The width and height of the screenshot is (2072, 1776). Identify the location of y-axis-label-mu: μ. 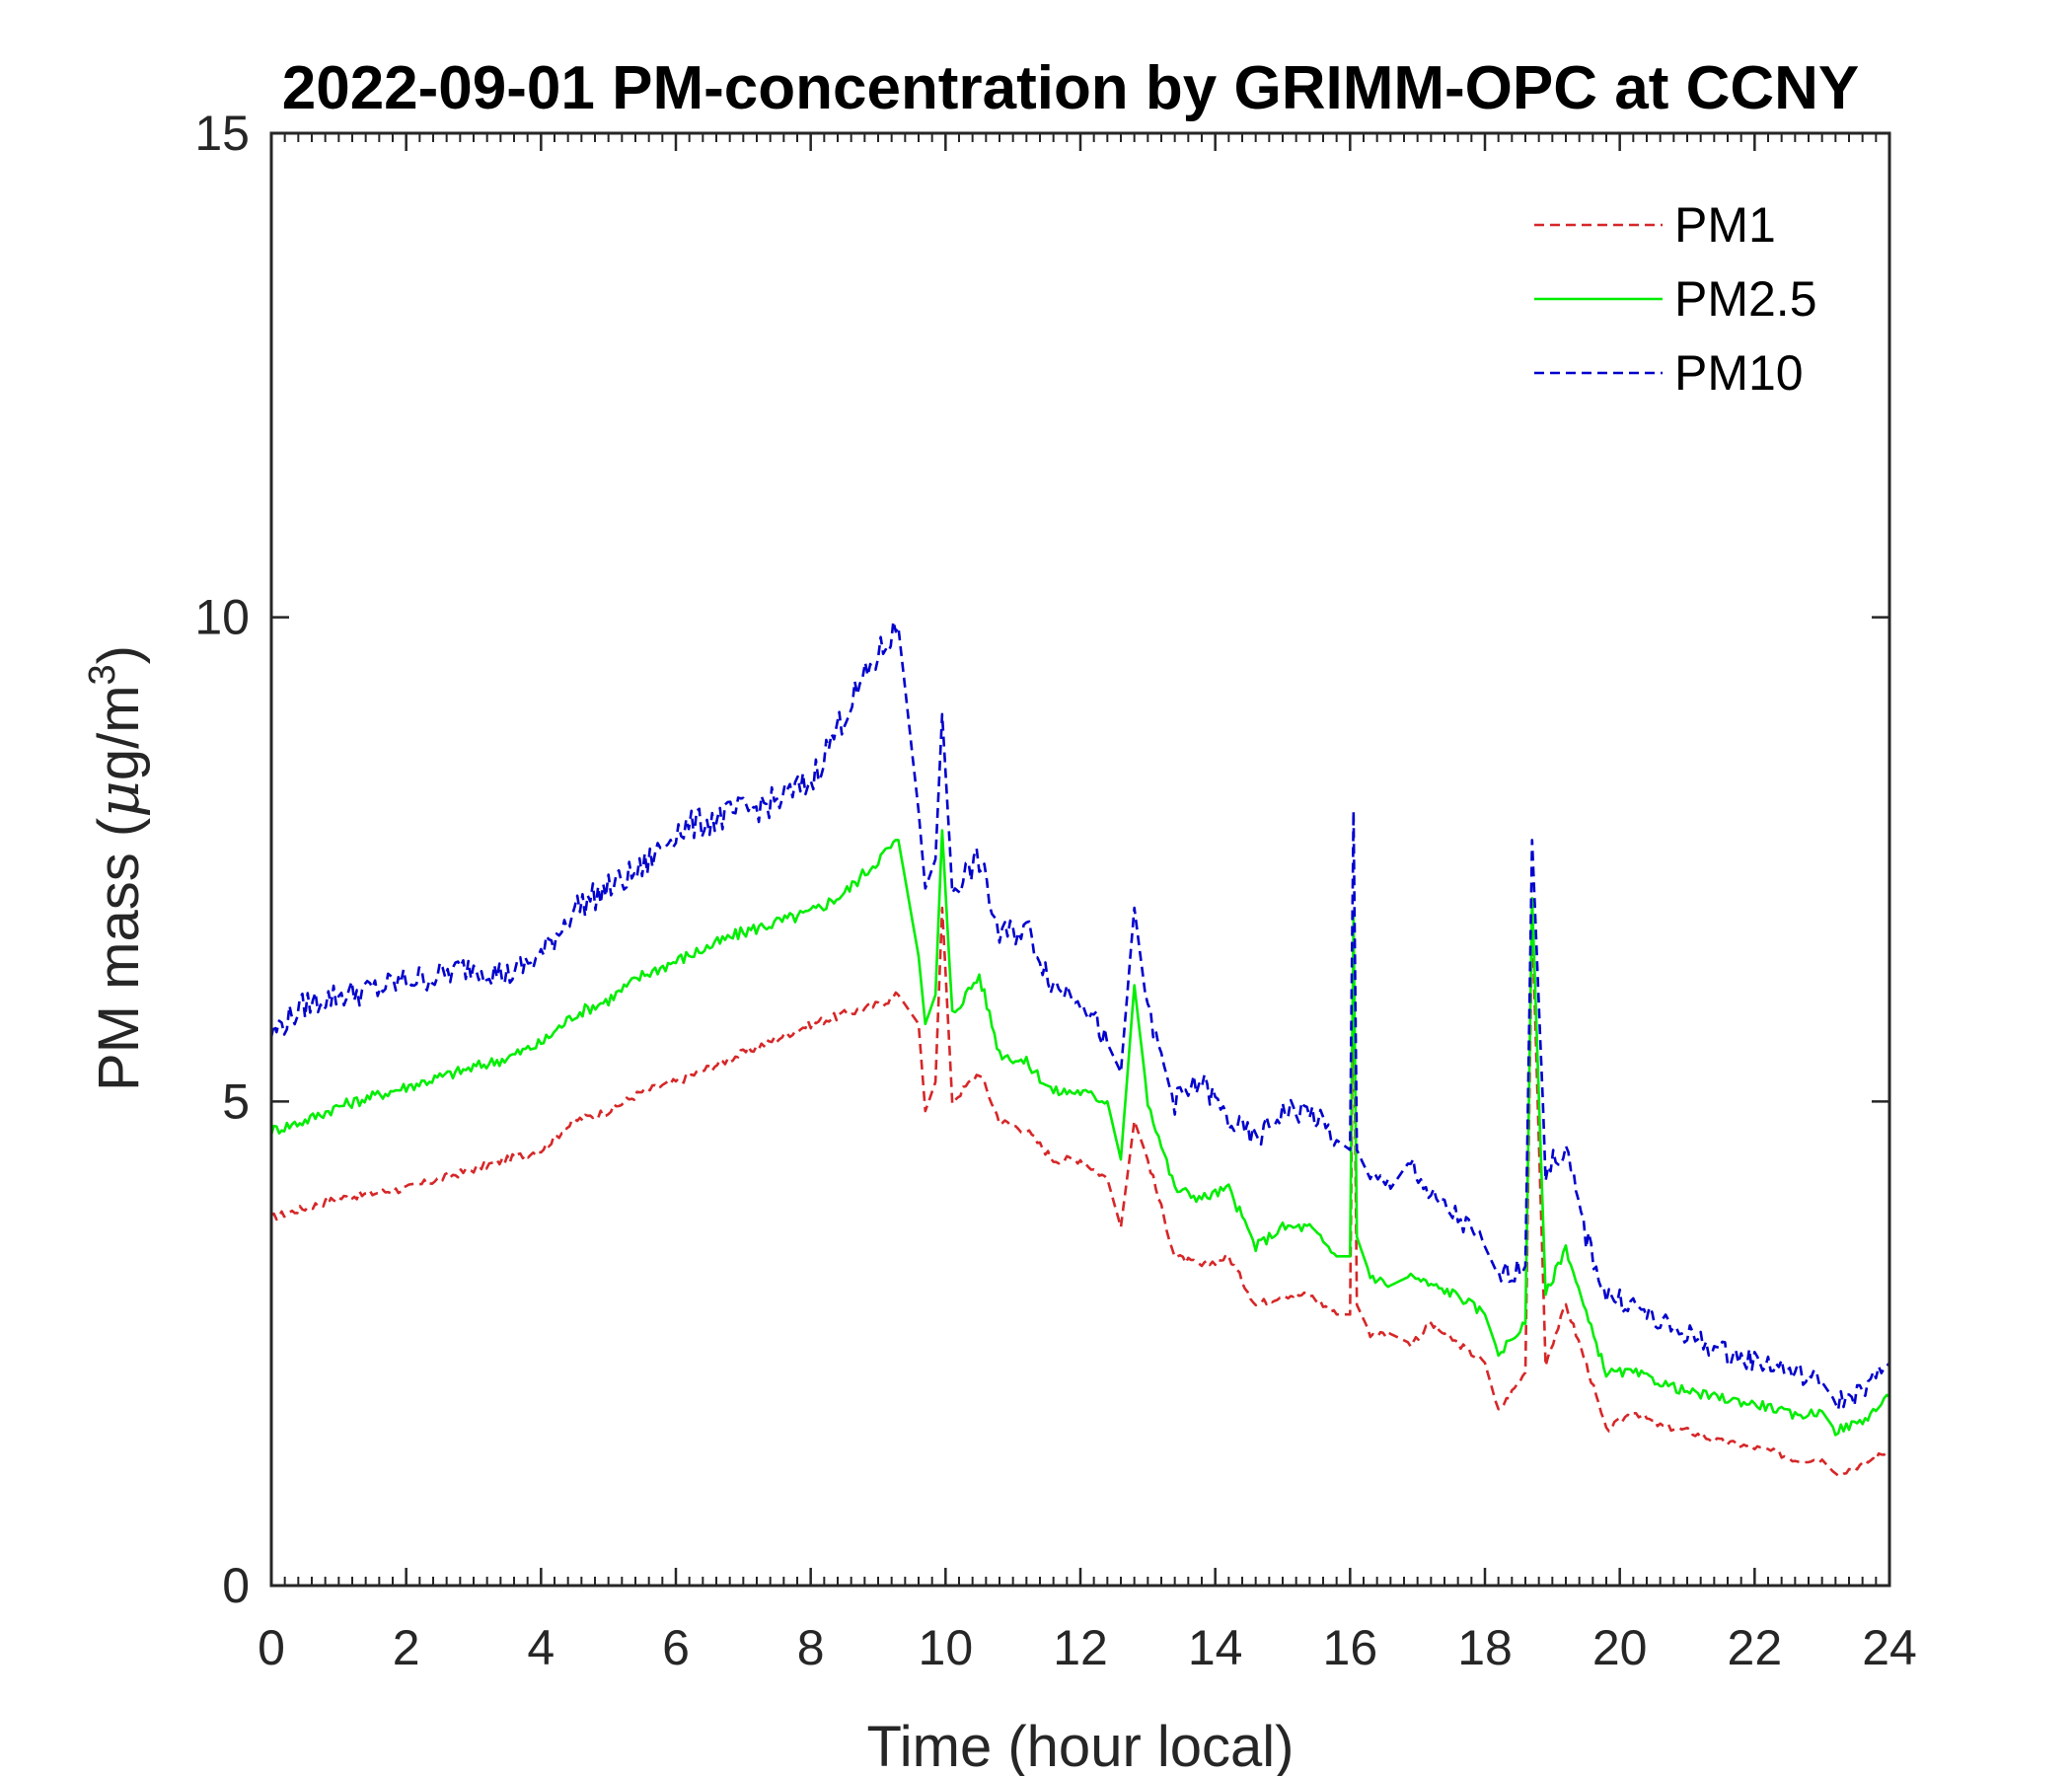
(118, 799).